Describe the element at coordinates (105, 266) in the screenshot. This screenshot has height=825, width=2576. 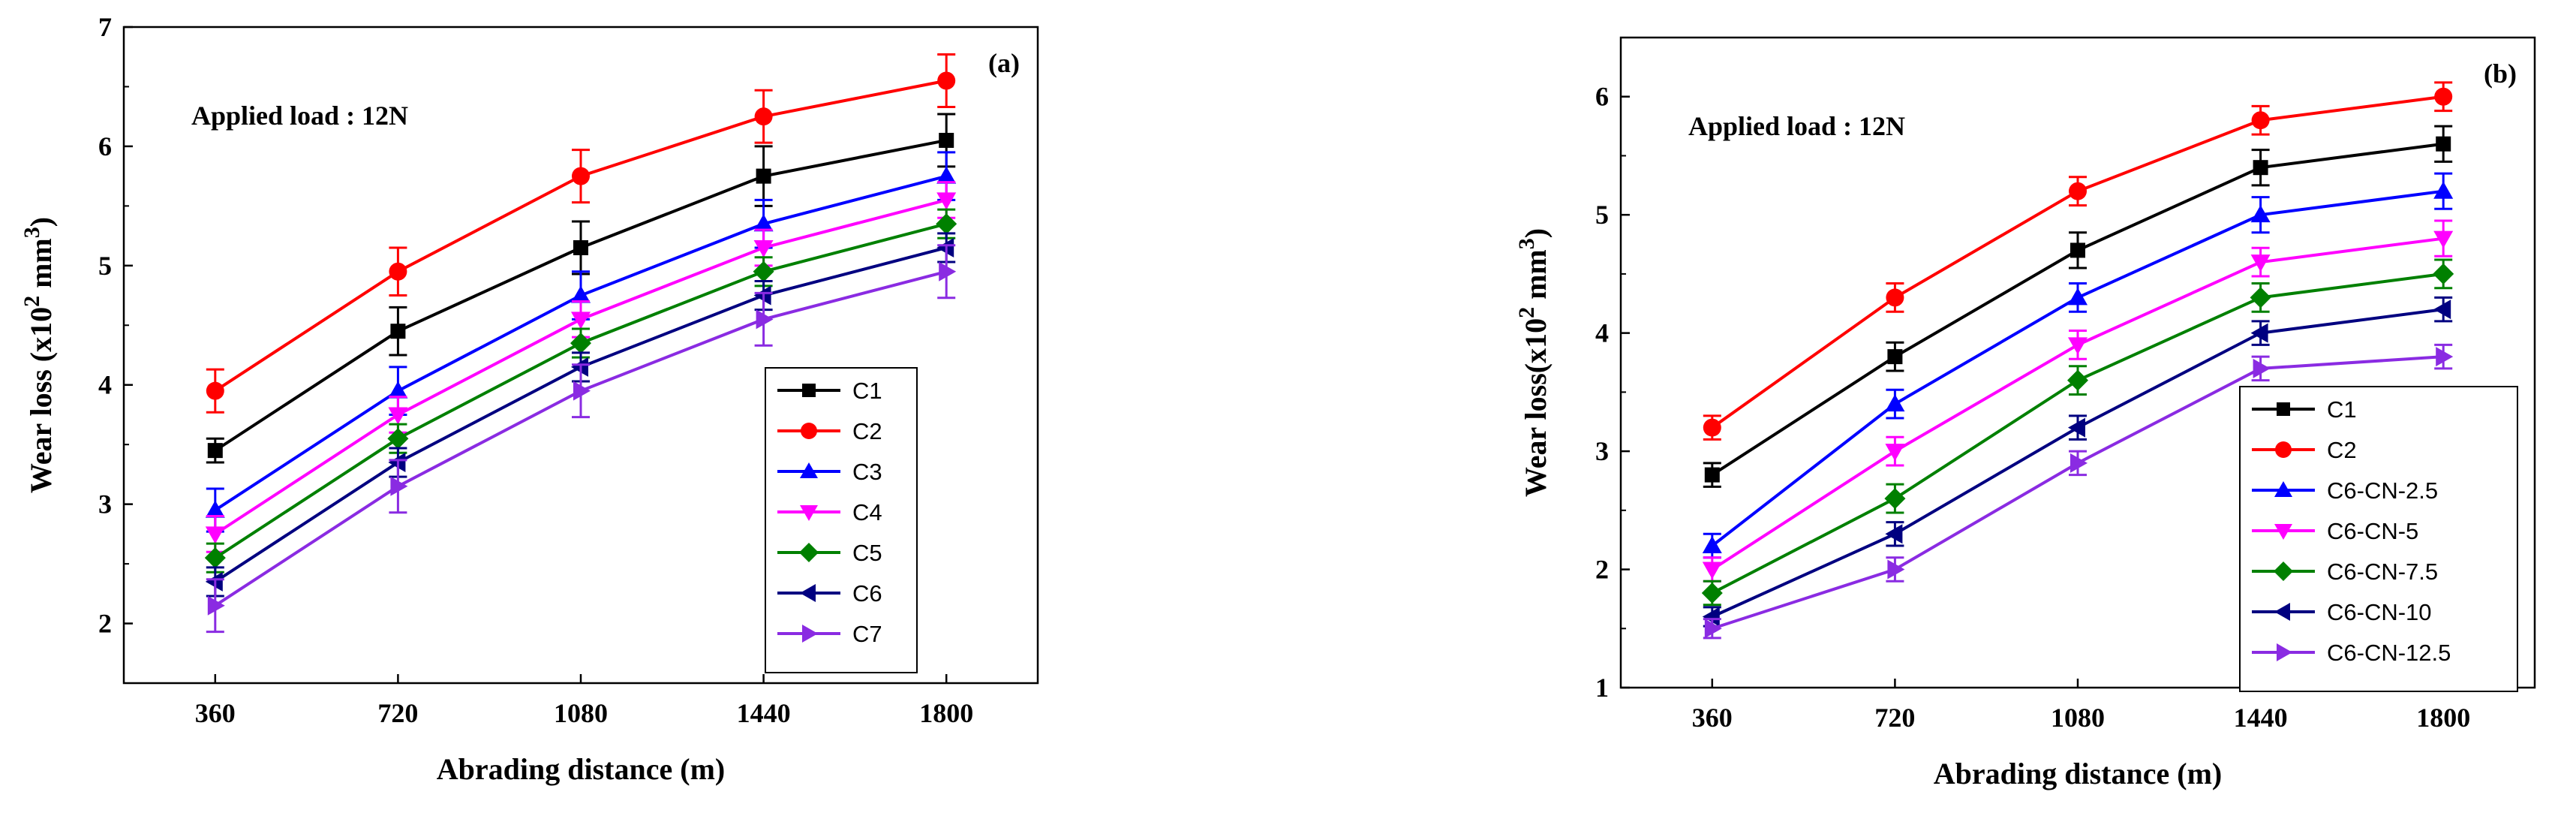
I see `y-tick-label: 5` at that location.